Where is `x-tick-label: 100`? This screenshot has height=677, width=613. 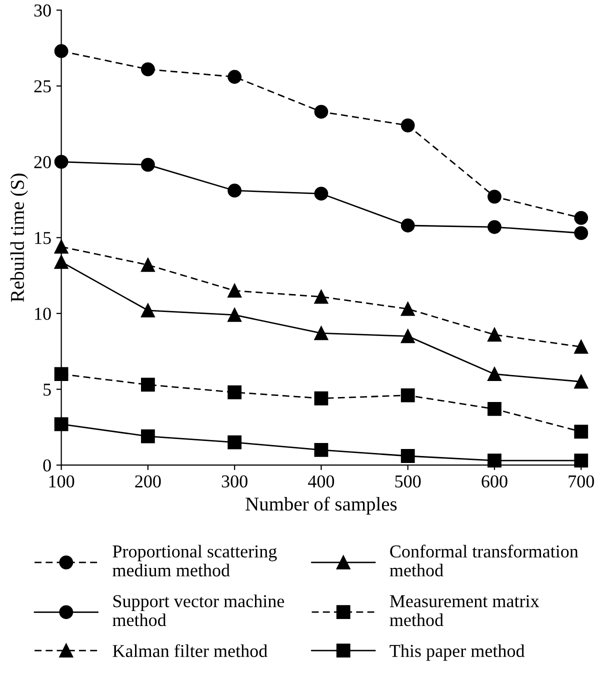
x-tick-label: 100 is located at coordinates (61, 481).